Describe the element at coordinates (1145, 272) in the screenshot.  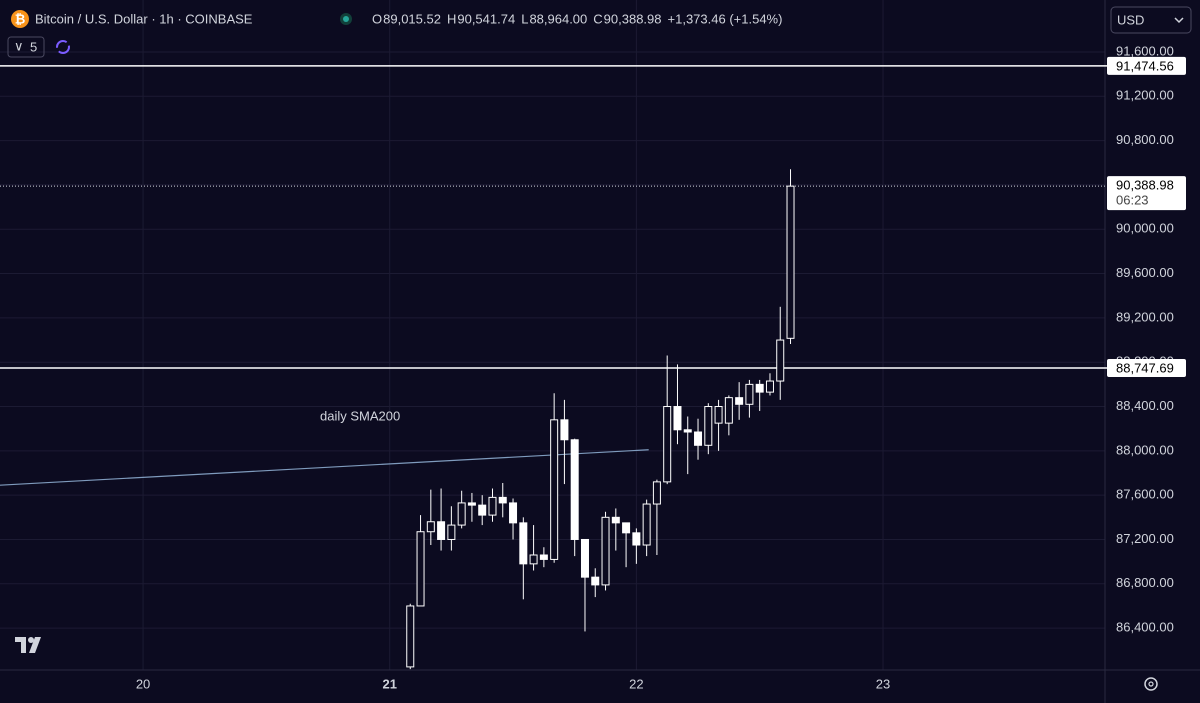
I see `y-tick-label: 89,600.00` at that location.